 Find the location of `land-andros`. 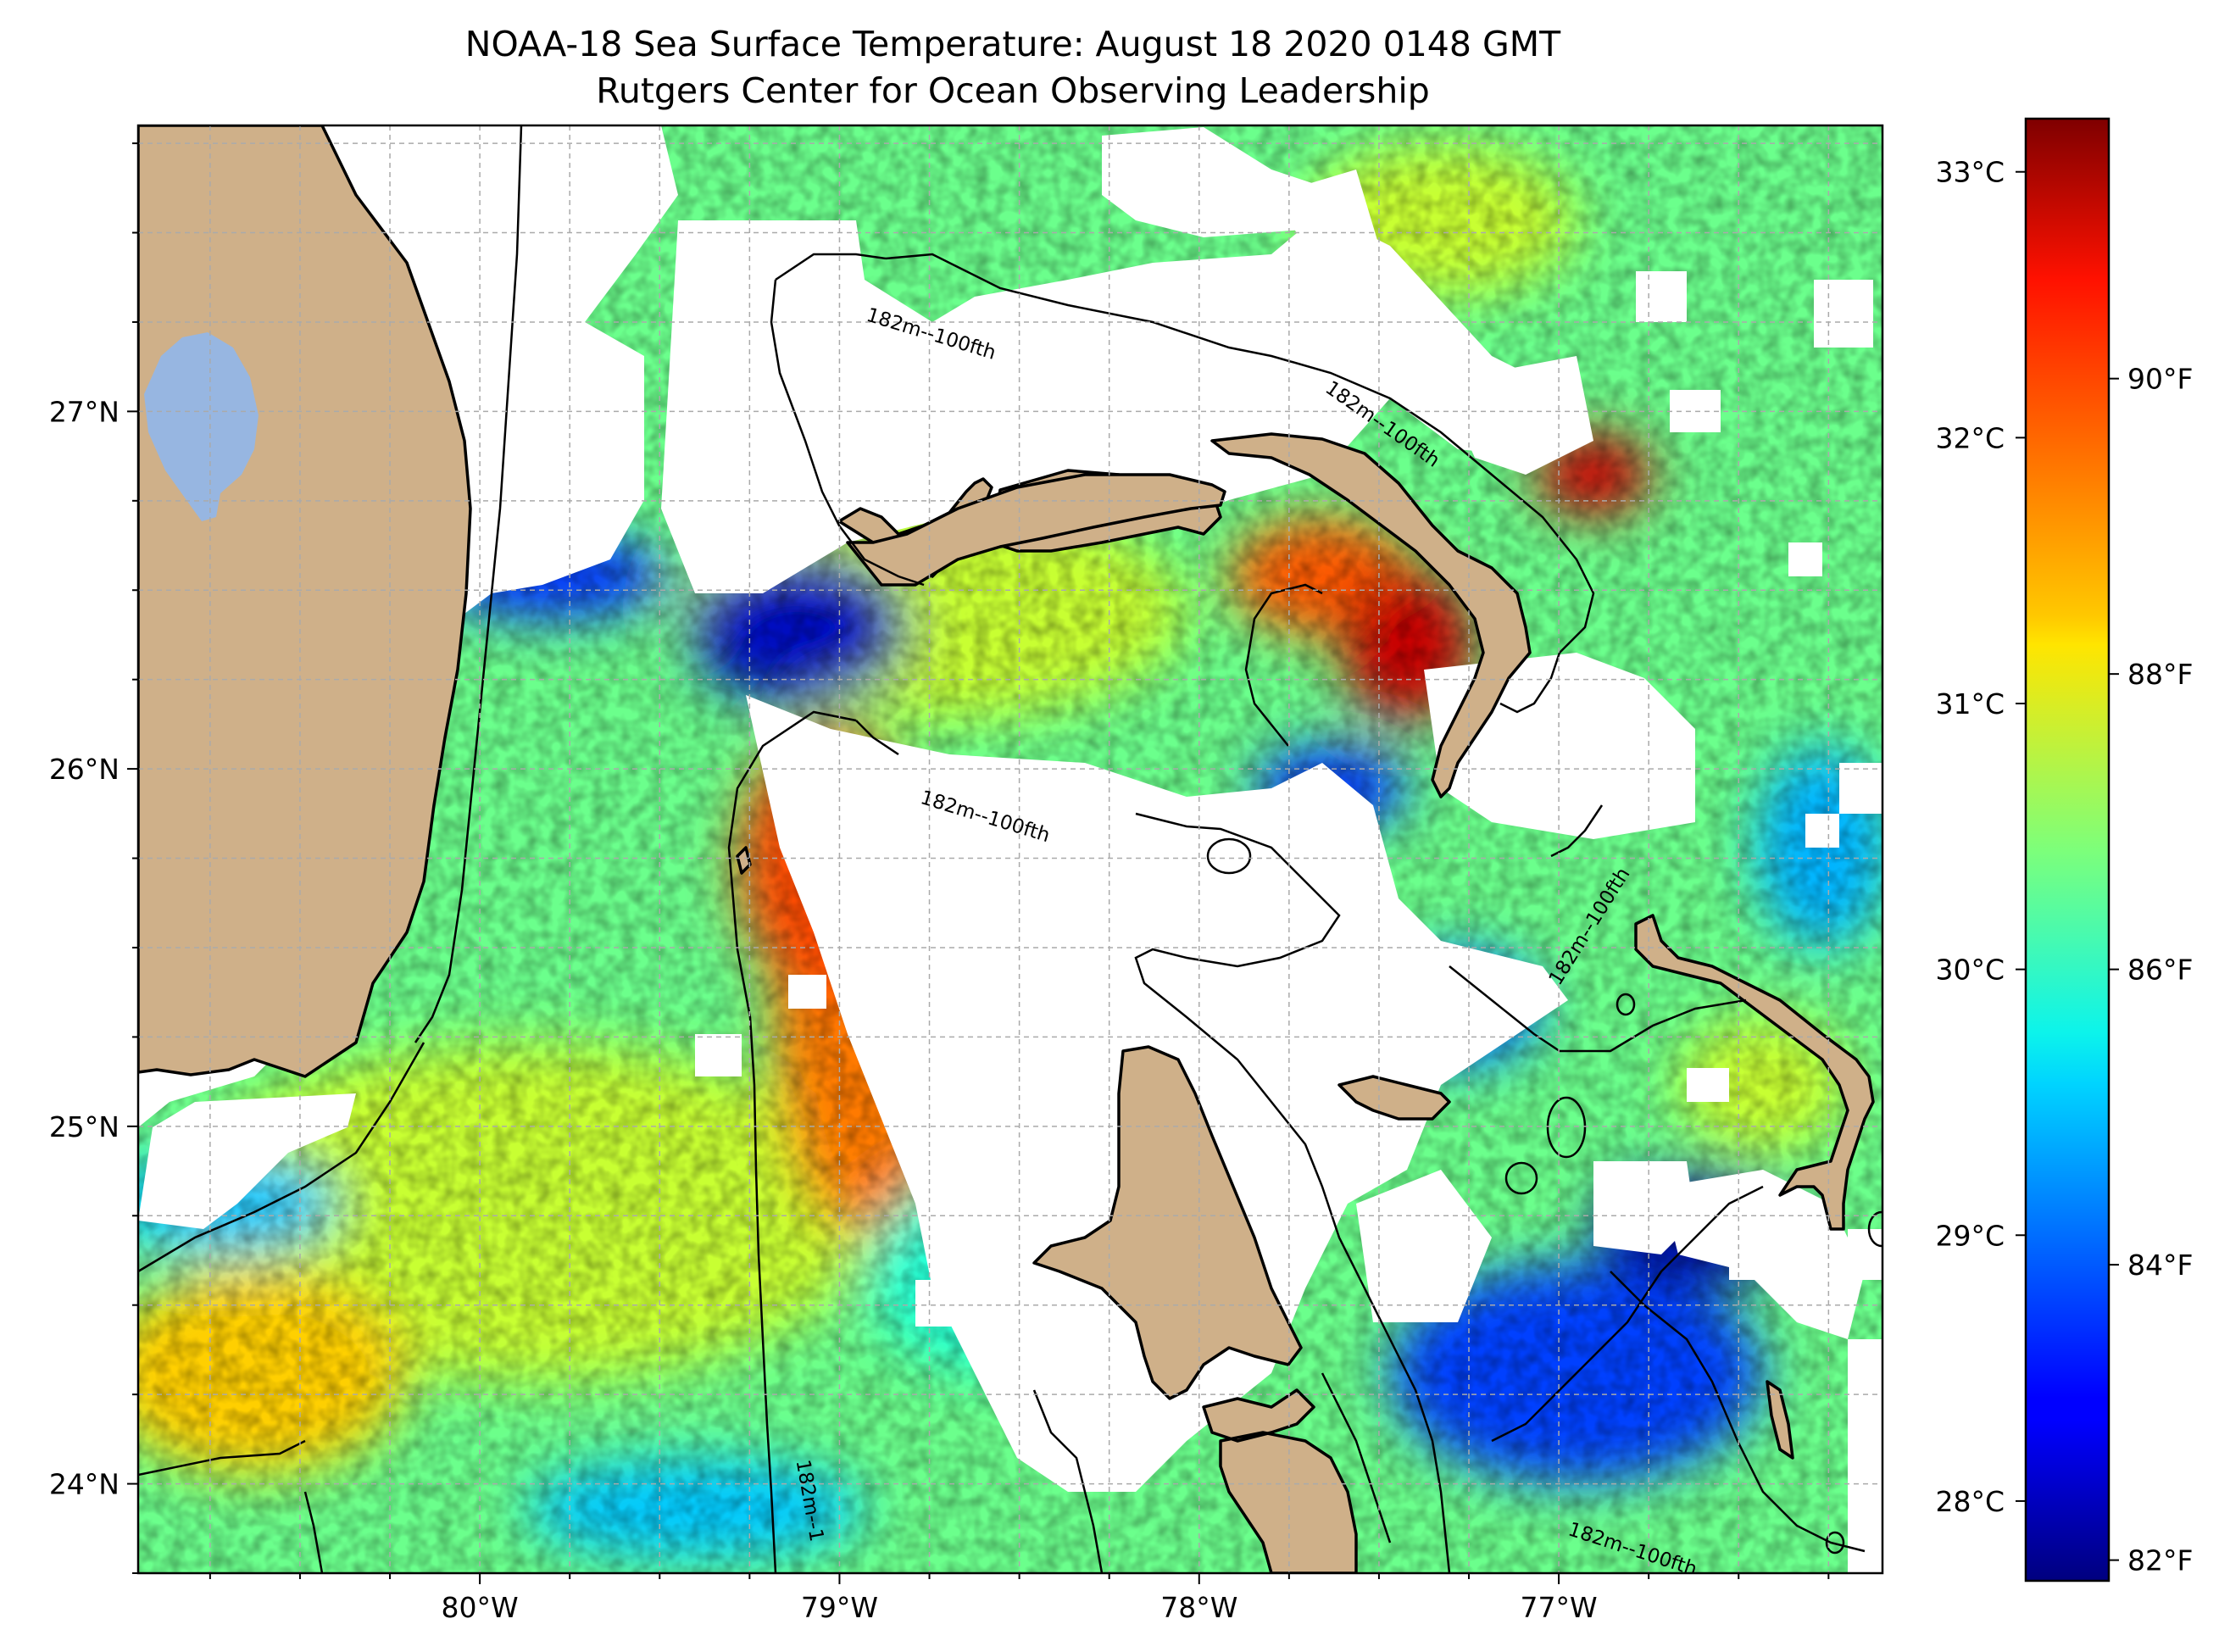

land-andros is located at coordinates (1167, 1222).